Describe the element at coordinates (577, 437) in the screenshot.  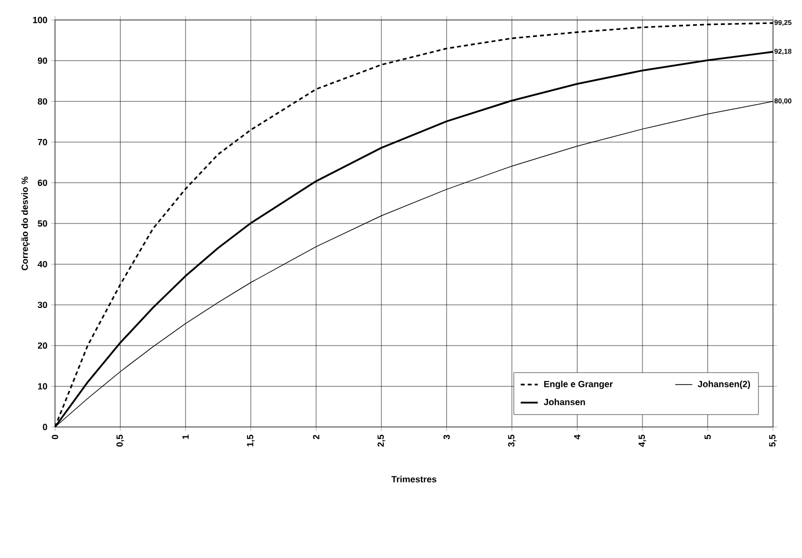
I see `x-tick-label: 4` at that location.